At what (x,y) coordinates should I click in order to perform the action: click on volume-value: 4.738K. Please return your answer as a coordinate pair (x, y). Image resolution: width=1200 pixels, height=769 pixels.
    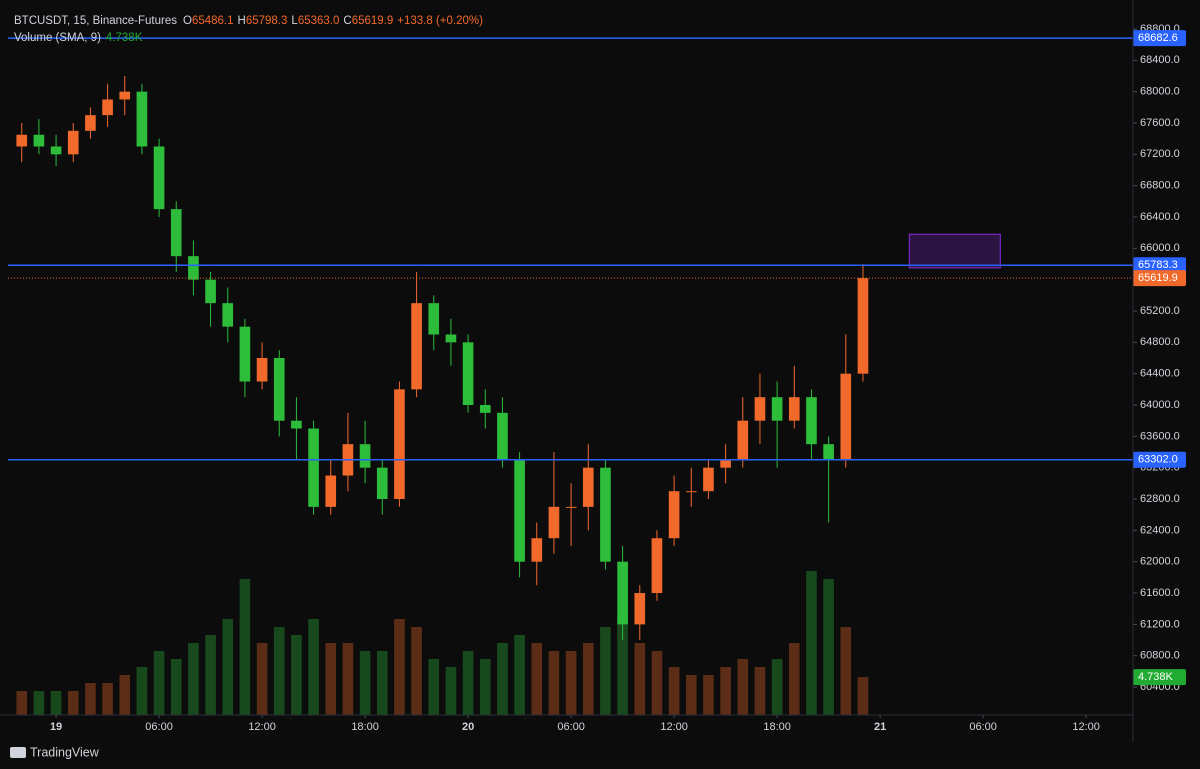
    Looking at the image, I should click on (124, 38).